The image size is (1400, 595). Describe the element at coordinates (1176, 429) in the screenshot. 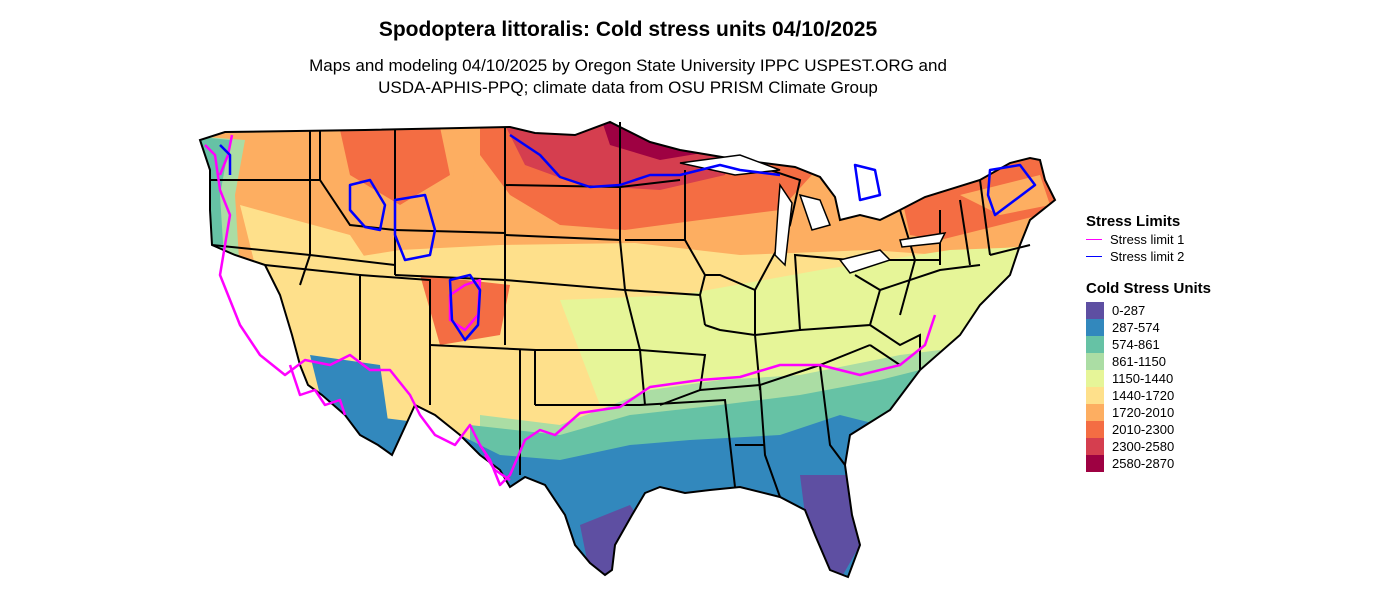

I see `legend-class-row: 2010-2300` at that location.